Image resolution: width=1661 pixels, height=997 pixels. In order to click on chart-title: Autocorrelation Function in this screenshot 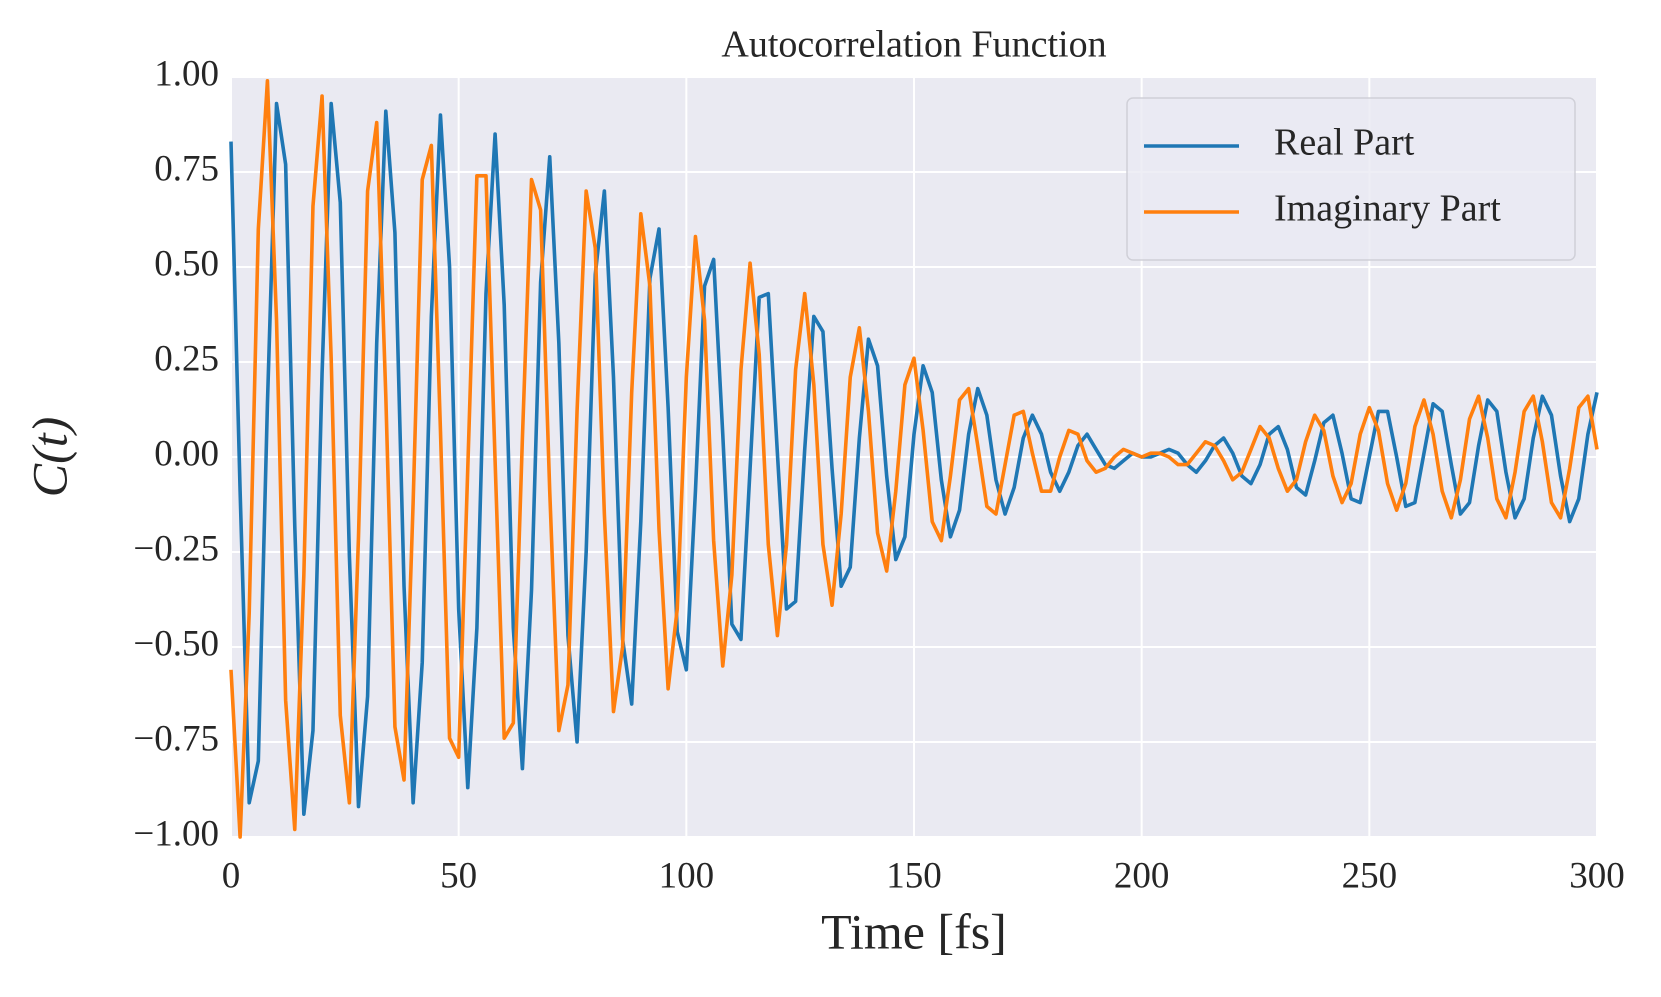, I will do `click(913, 45)`.